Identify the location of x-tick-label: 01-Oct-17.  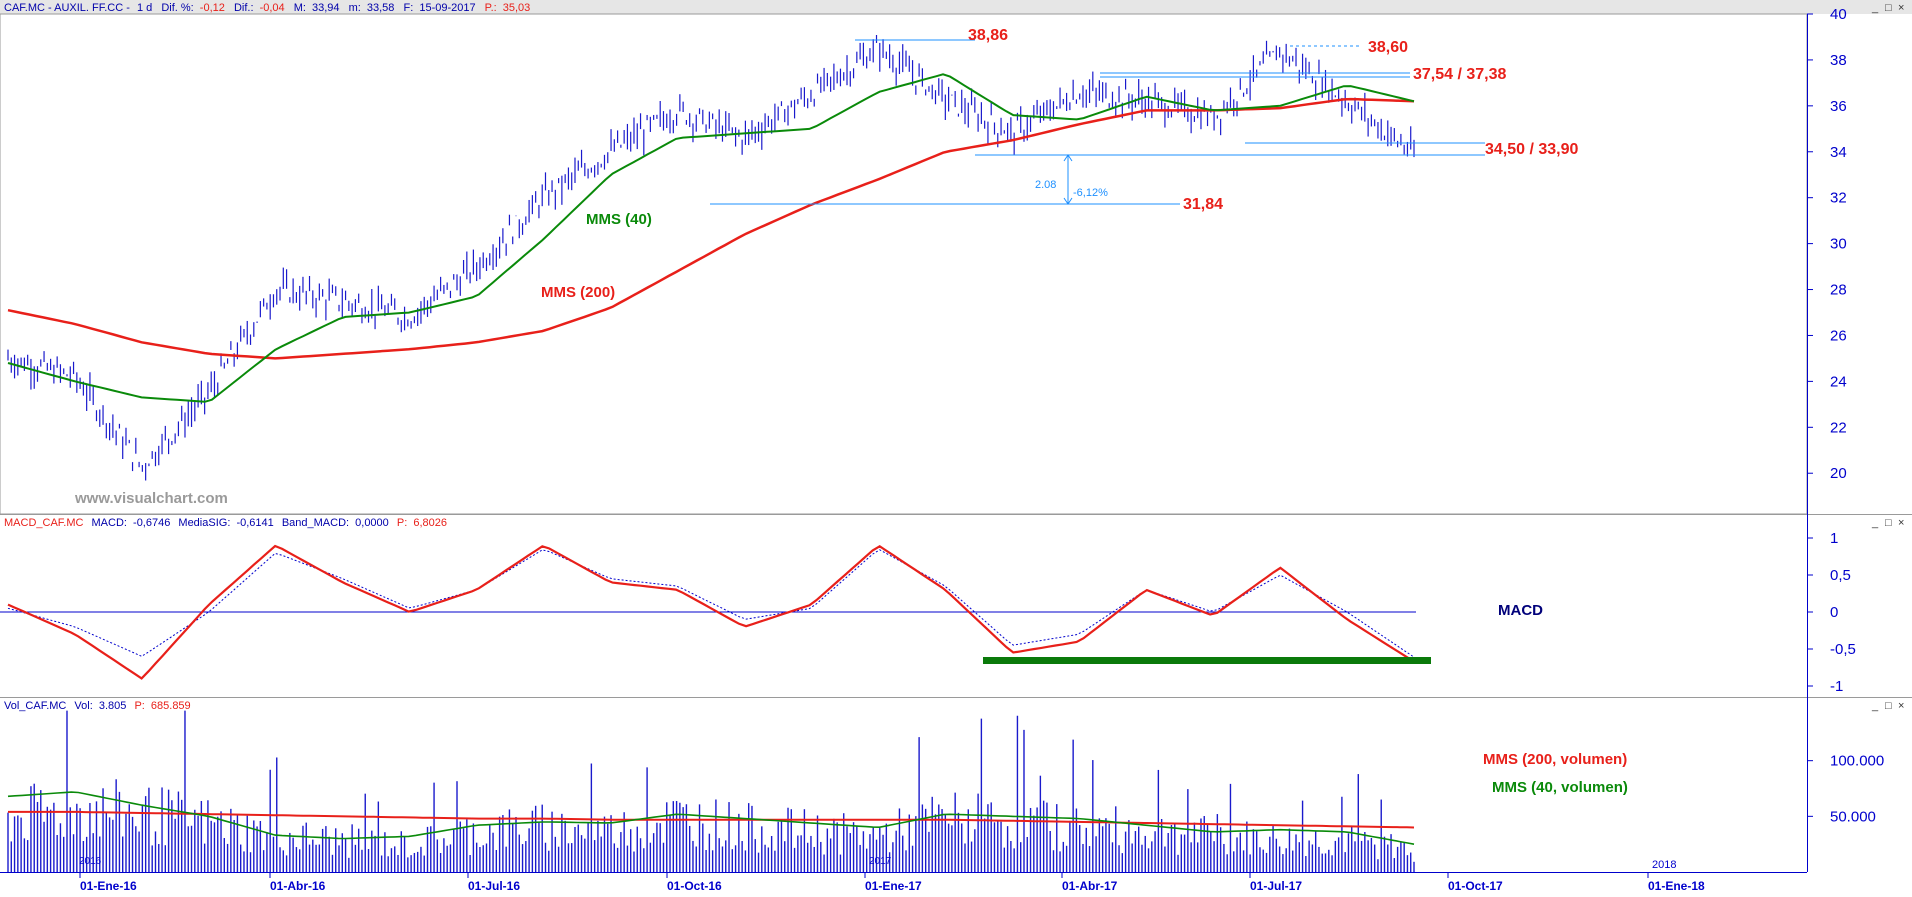
(1475, 885).